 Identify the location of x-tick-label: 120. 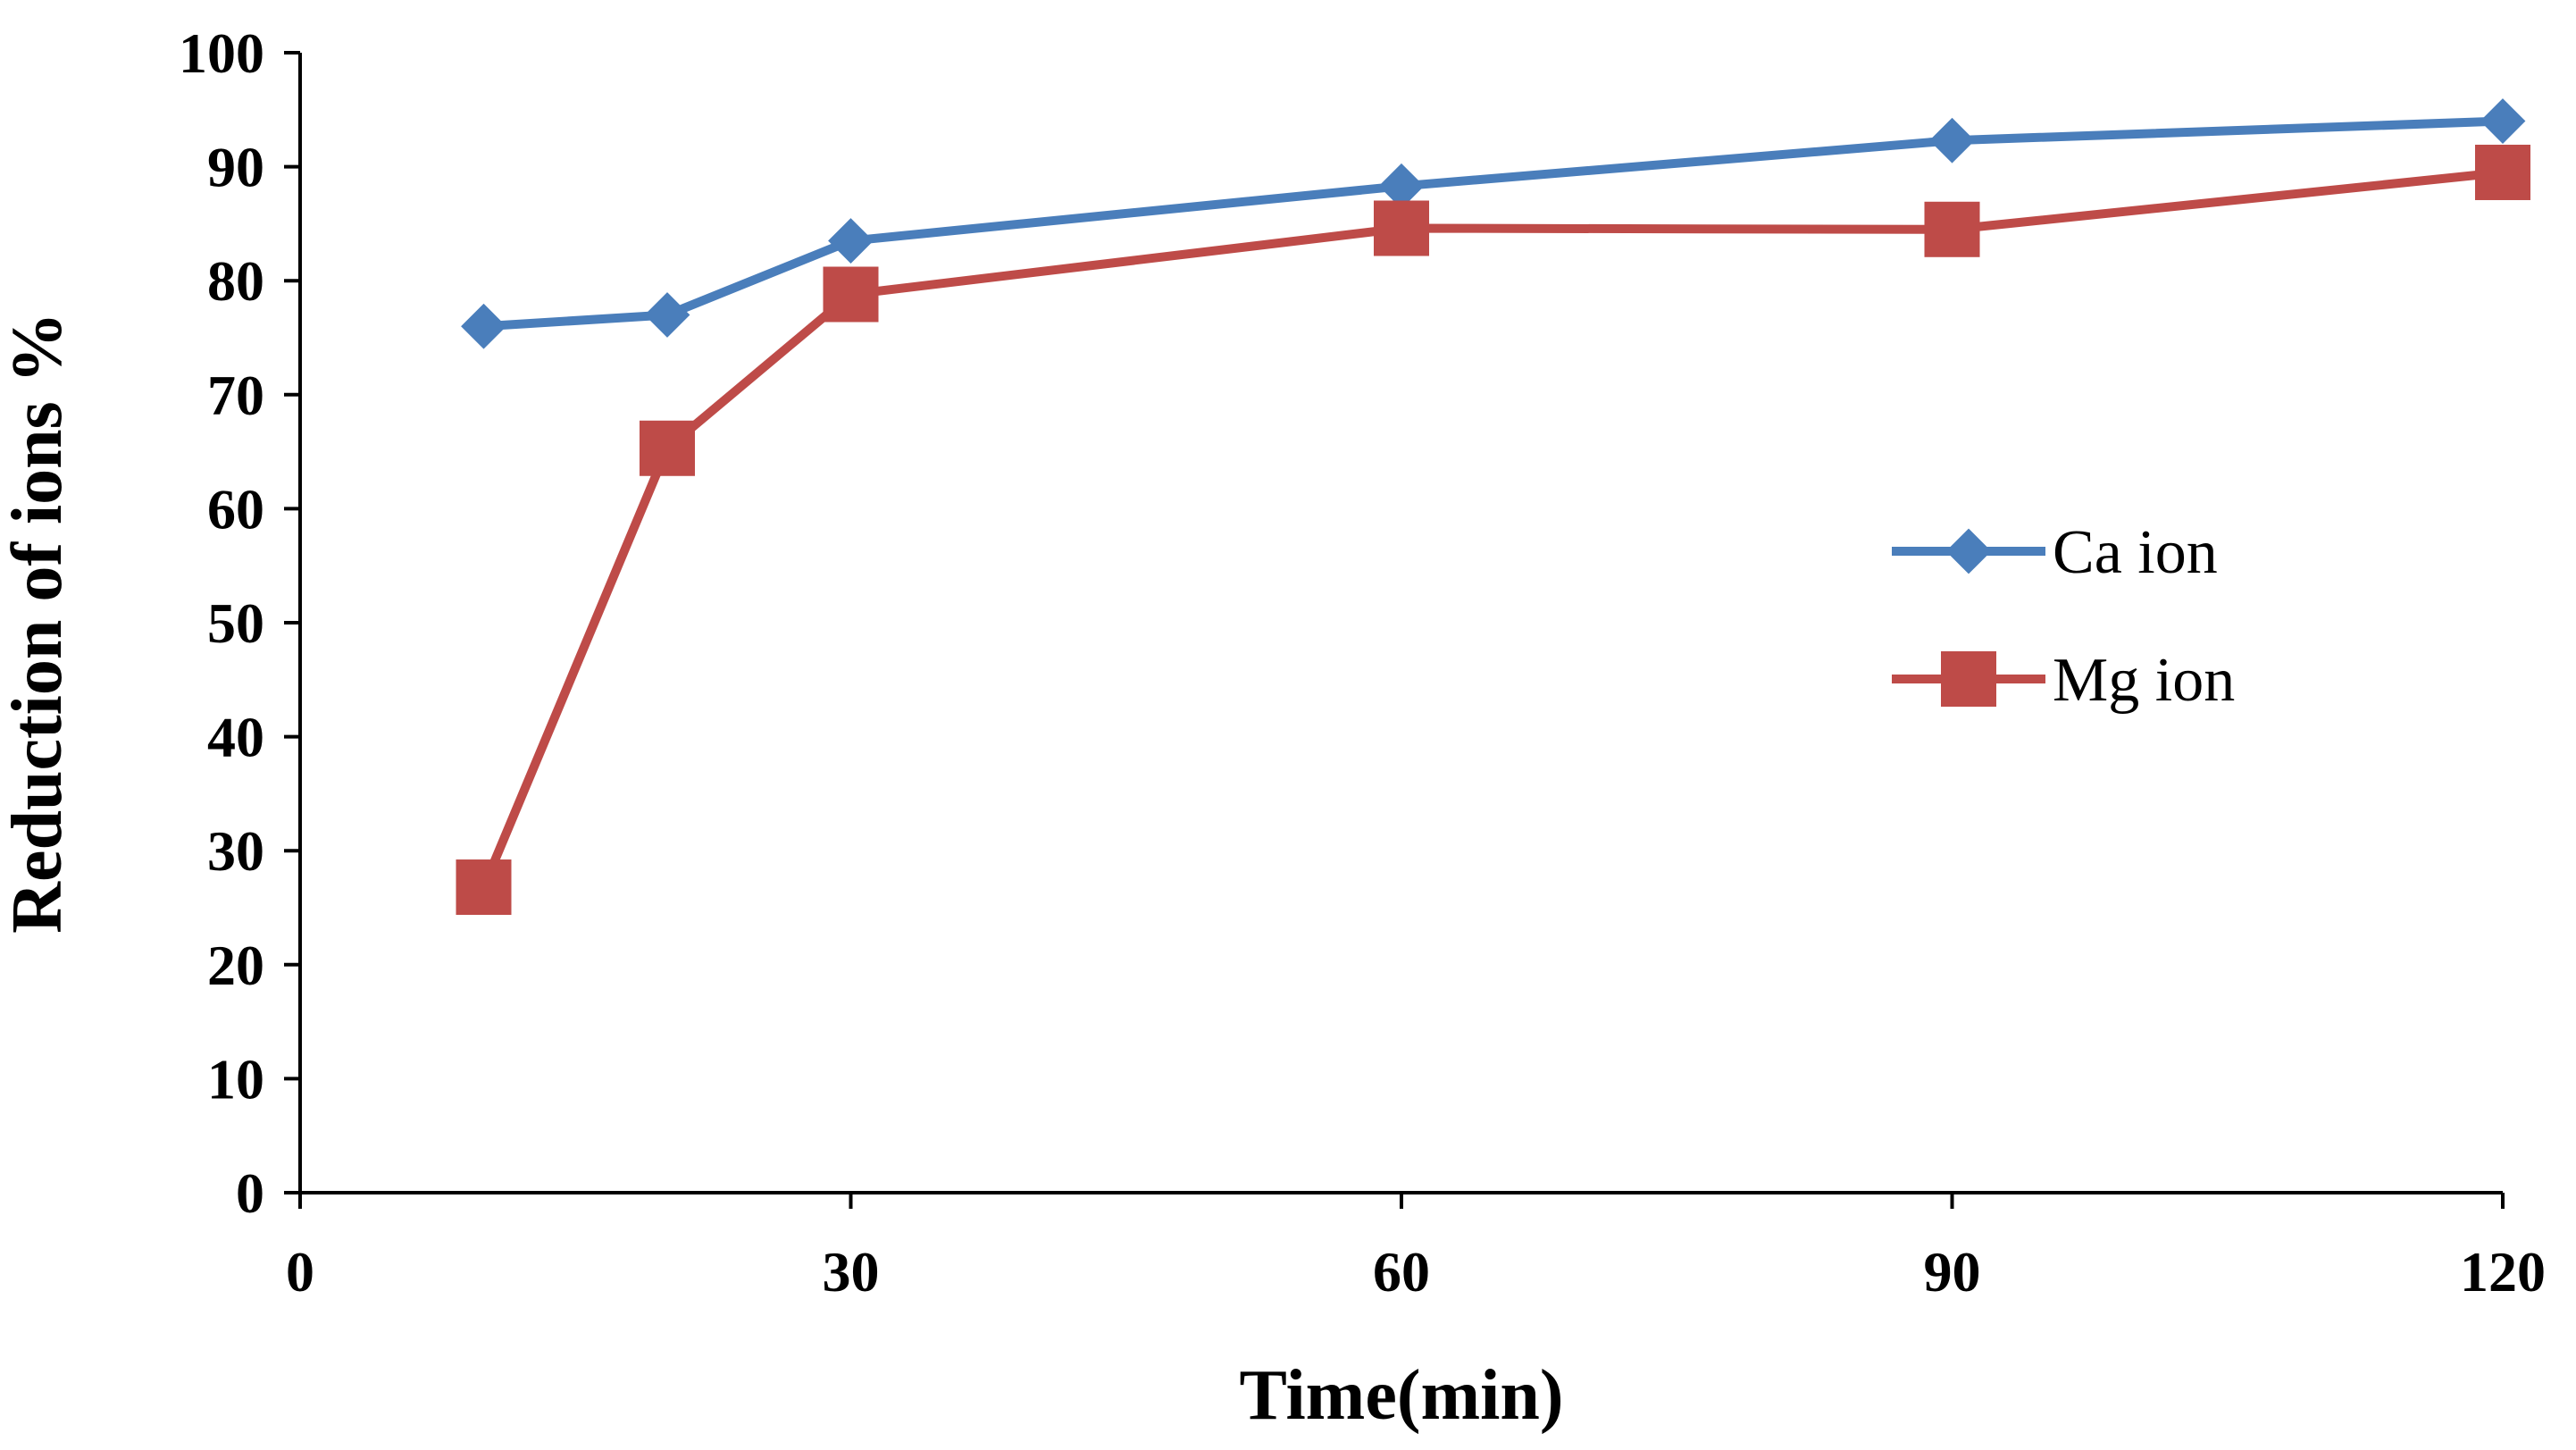
(2503, 1271).